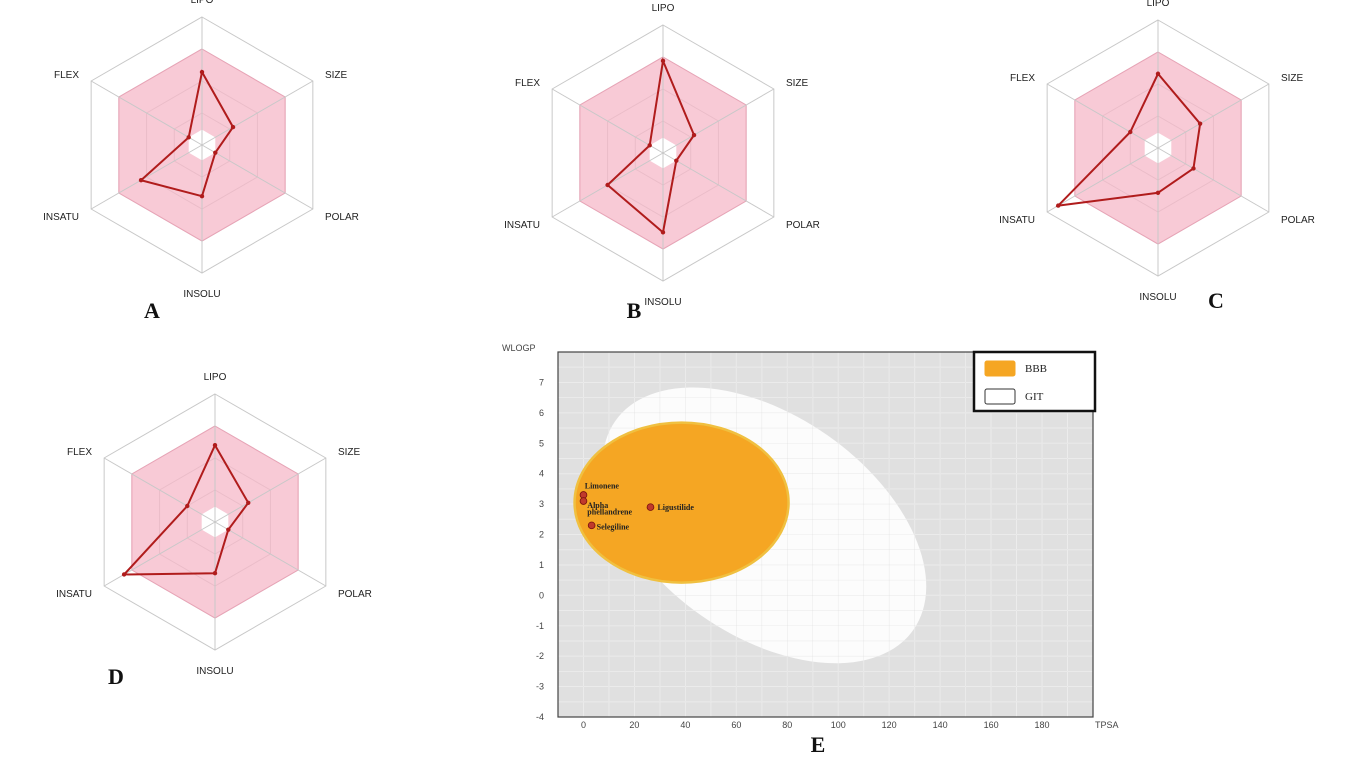 This screenshot has height=758, width=1345. I want to click on egg-y-tick-label: 5, so click(541, 443).